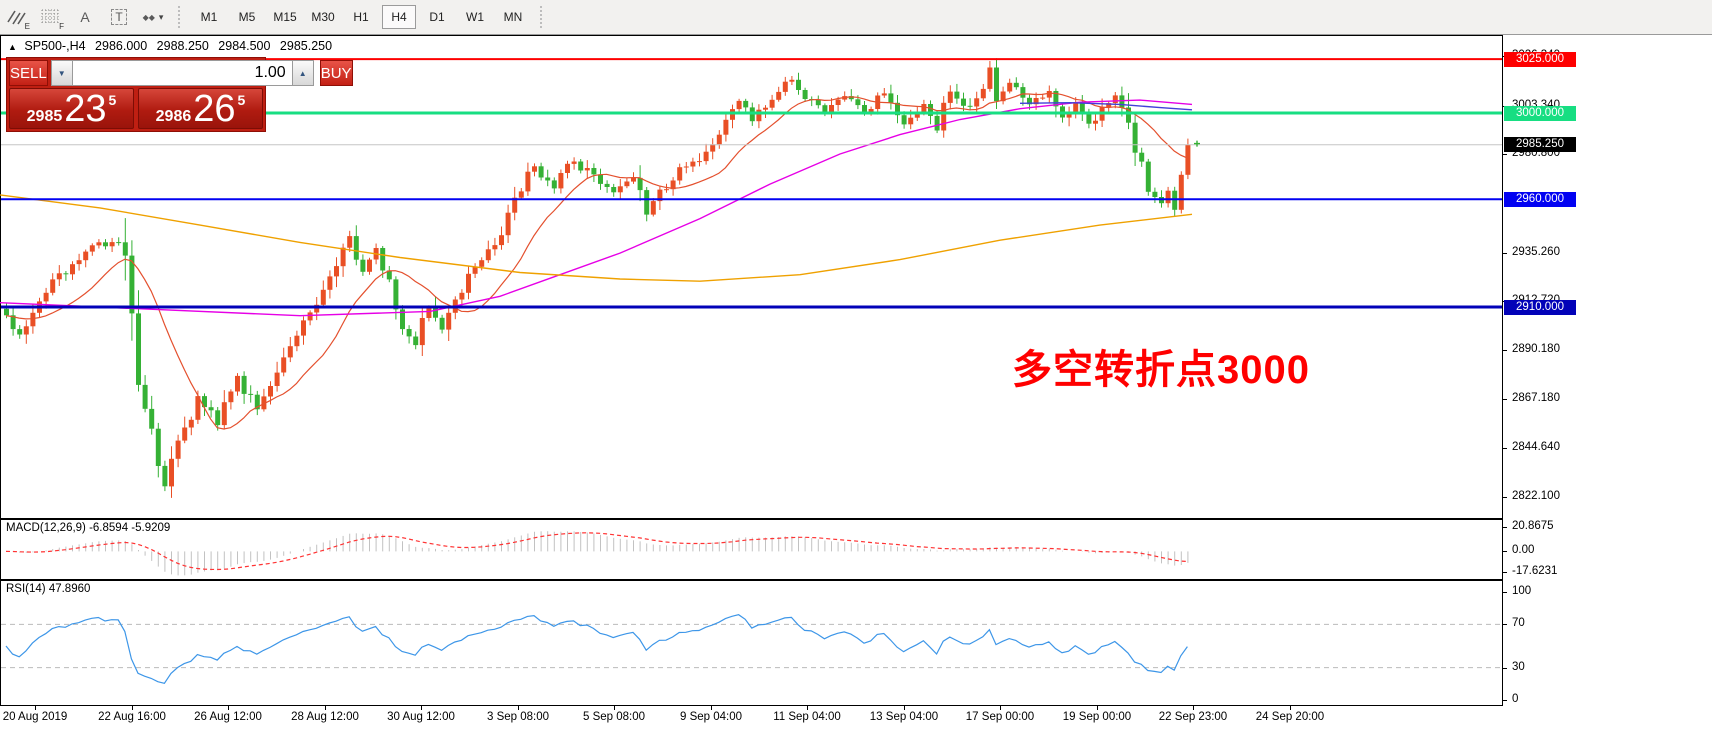  What do you see at coordinates (121, 46) in the screenshot?
I see `bar-open-value: 2986.000` at bounding box center [121, 46].